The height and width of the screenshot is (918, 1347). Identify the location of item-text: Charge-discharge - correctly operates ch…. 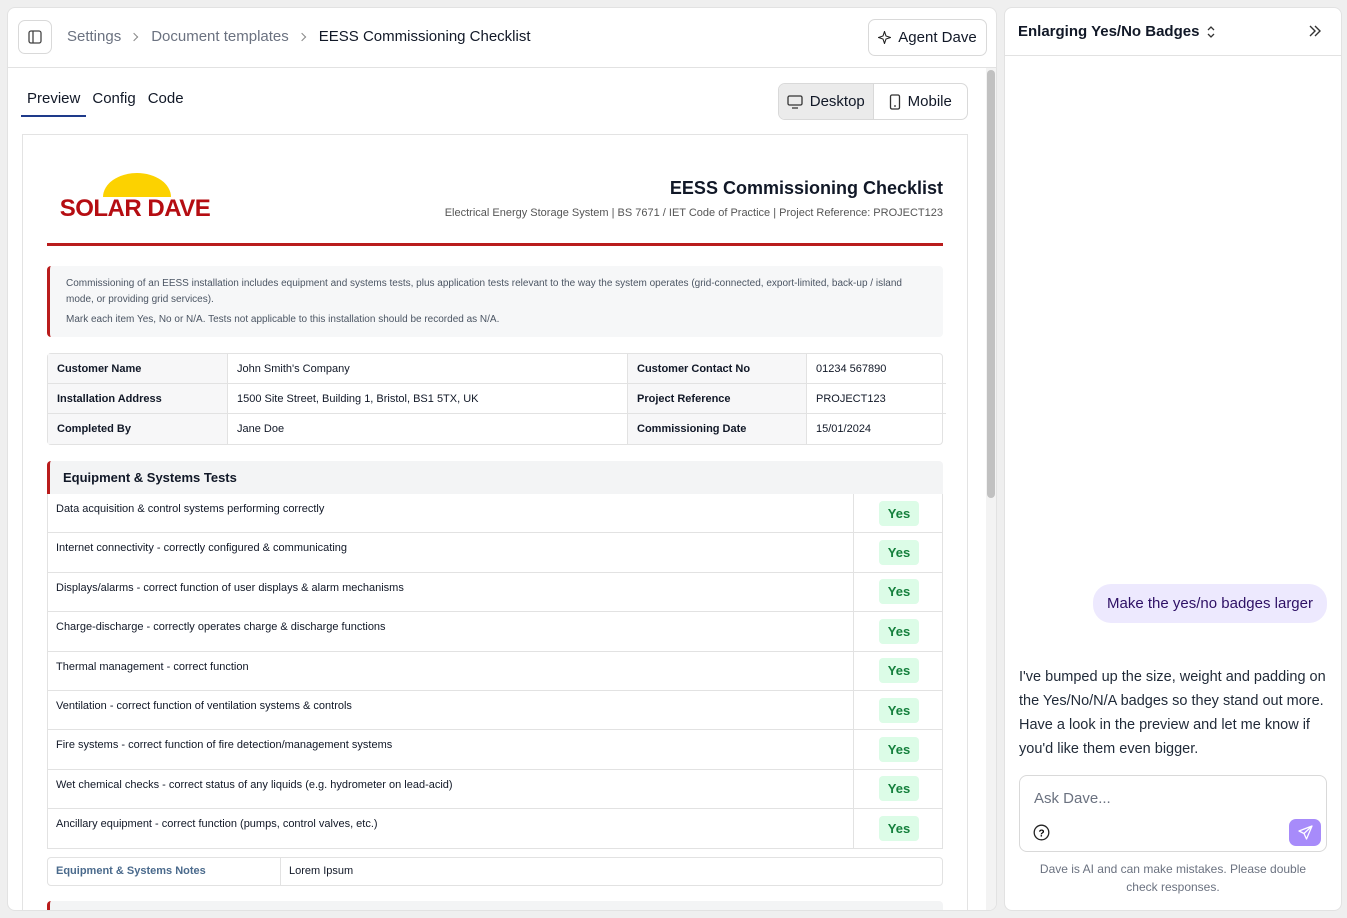
(451, 631).